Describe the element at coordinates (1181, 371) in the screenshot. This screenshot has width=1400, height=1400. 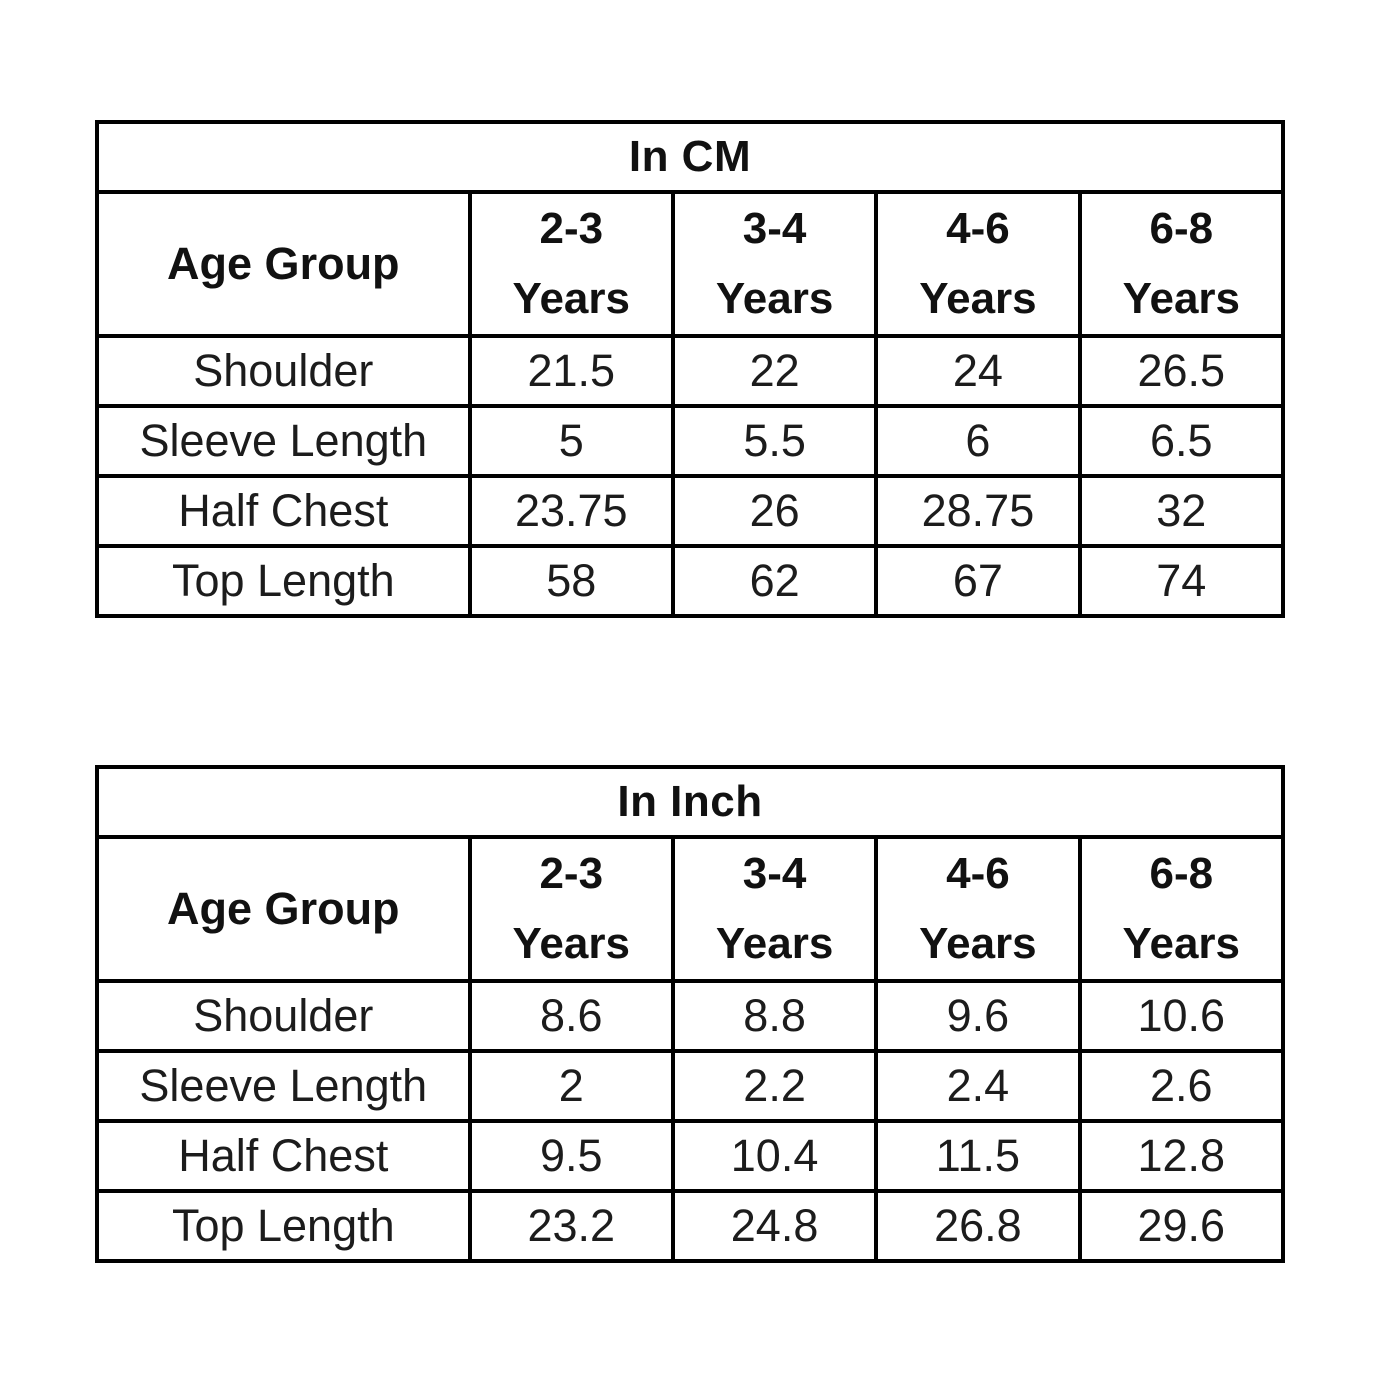
I see `table-cell: 26.5` at that location.